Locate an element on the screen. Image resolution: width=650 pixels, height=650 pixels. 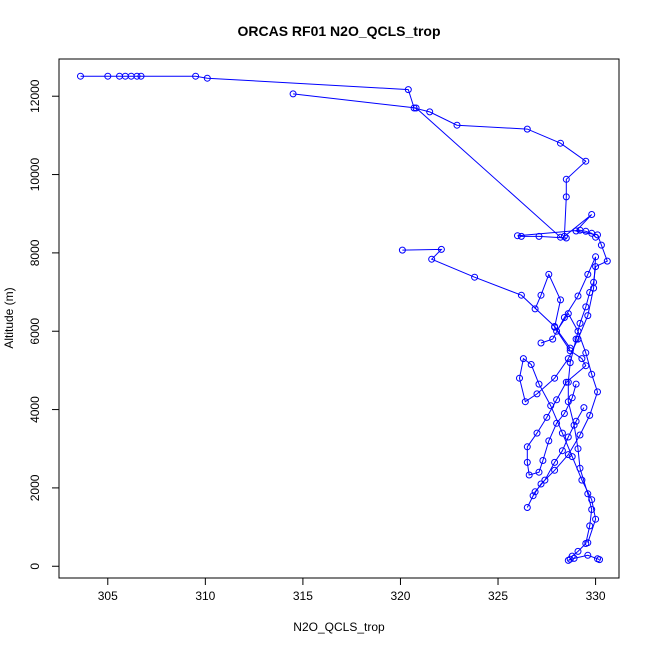
x-tick-label: 305 is located at coordinates (108, 596).